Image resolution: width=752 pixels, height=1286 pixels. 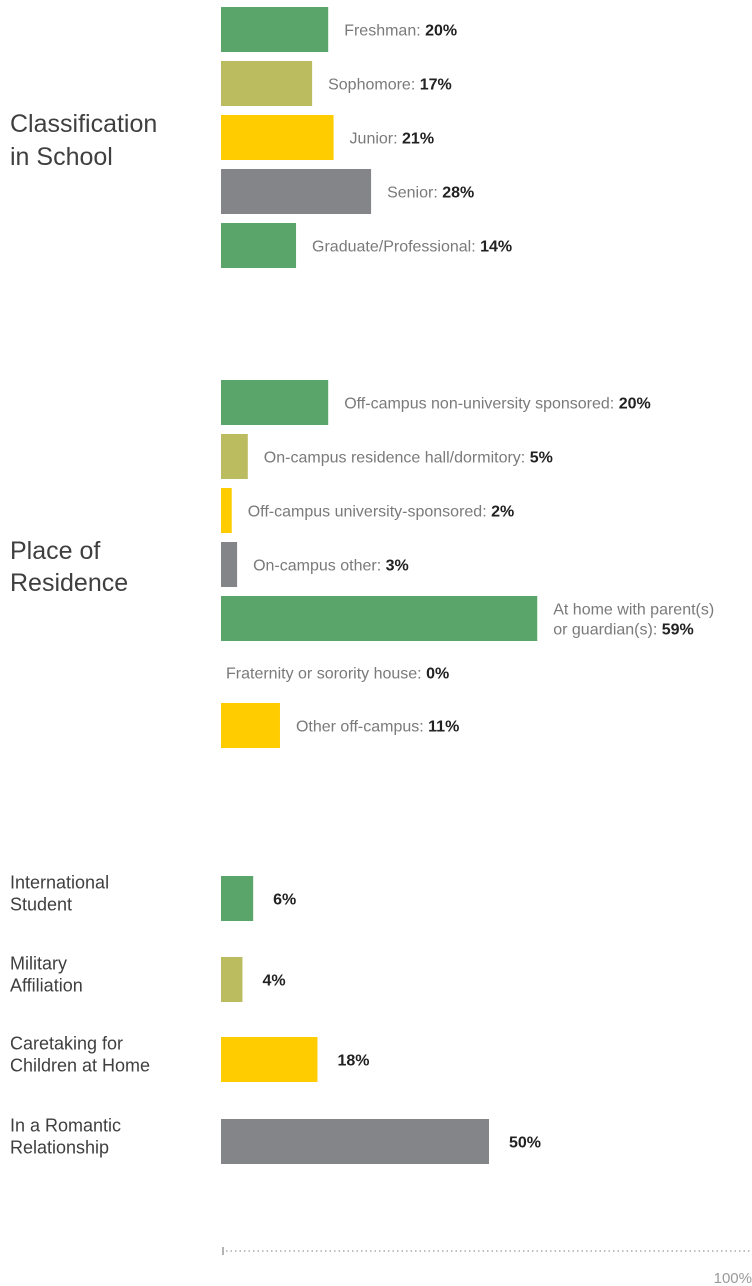 I want to click on bar-off-campus-university-sponsored, so click(x=226, y=510).